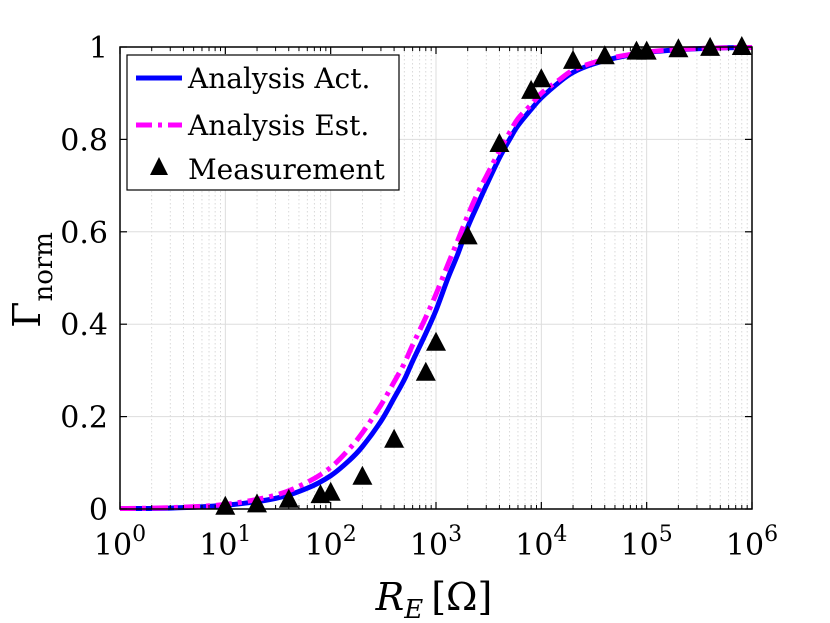 The image size is (830, 623). What do you see at coordinates (752, 542) in the screenshot?
I see `x-tick-label: 10⁶` at bounding box center [752, 542].